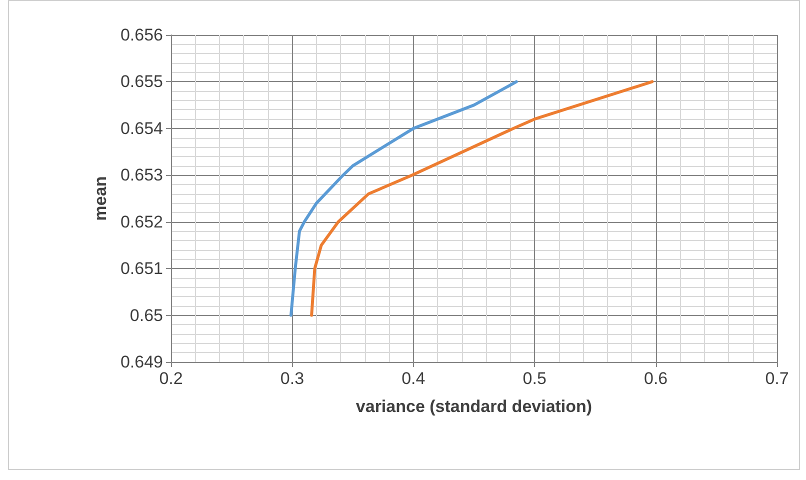 This screenshot has width=806, height=480. What do you see at coordinates (777, 378) in the screenshot?
I see `x-tick-label: 0.7` at bounding box center [777, 378].